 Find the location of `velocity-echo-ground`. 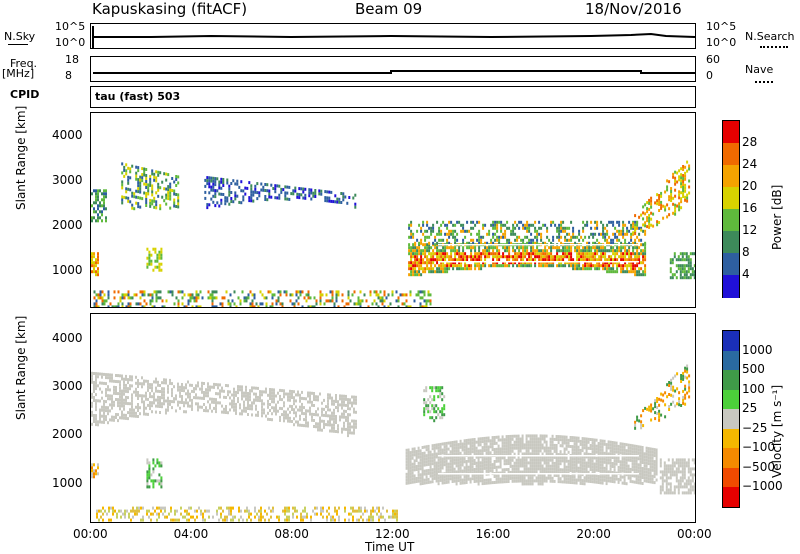

velocity-echo-ground is located at coordinates (247, 514).